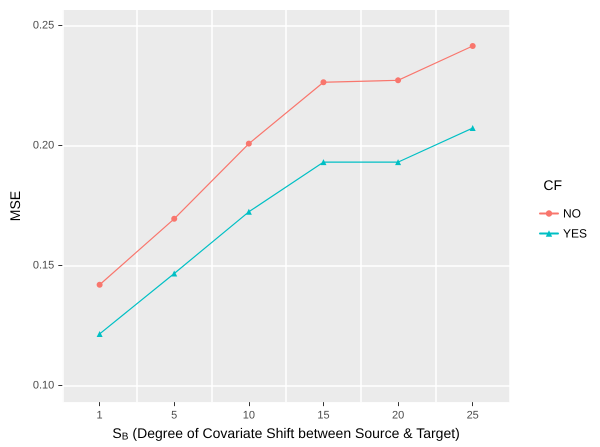 This screenshot has height=447, width=600. What do you see at coordinates (43, 146) in the screenshot?
I see `y-tick-label: 0.20` at bounding box center [43, 146].